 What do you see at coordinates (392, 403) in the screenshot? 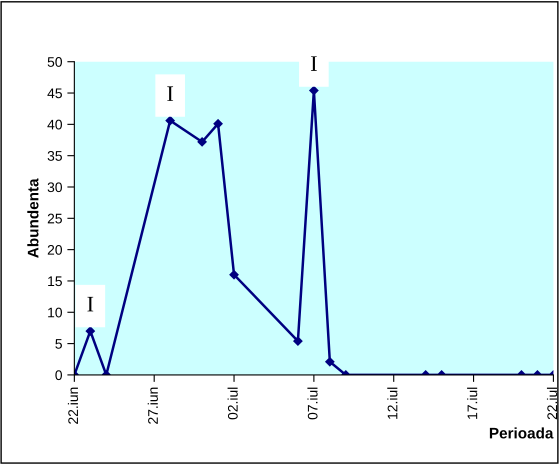
I see `x-tick-label: 12.iul` at bounding box center [392, 403].